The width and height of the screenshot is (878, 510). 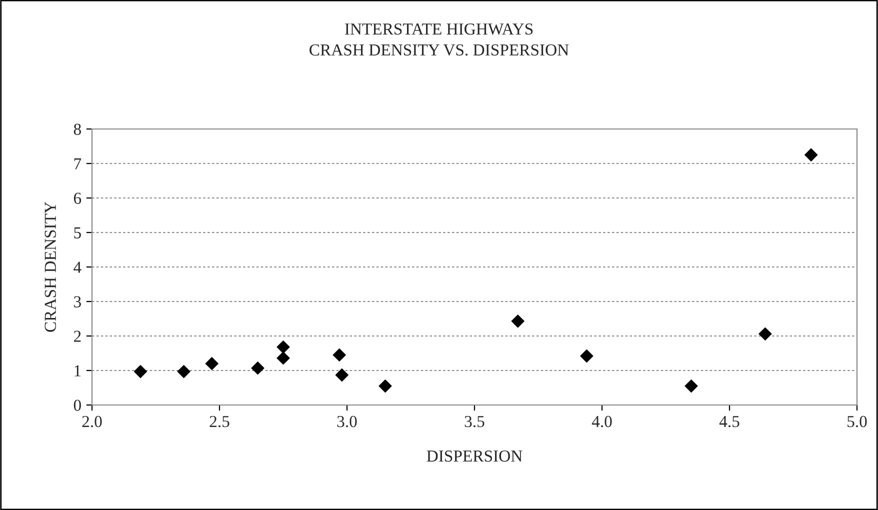 I want to click on x-tick-label: 2.5, so click(x=220, y=422).